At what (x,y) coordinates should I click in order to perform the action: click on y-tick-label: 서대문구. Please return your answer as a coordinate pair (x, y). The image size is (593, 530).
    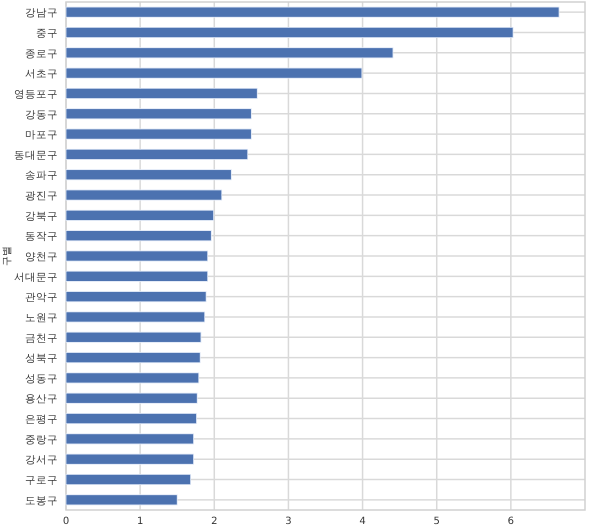
    Looking at the image, I should click on (36, 277).